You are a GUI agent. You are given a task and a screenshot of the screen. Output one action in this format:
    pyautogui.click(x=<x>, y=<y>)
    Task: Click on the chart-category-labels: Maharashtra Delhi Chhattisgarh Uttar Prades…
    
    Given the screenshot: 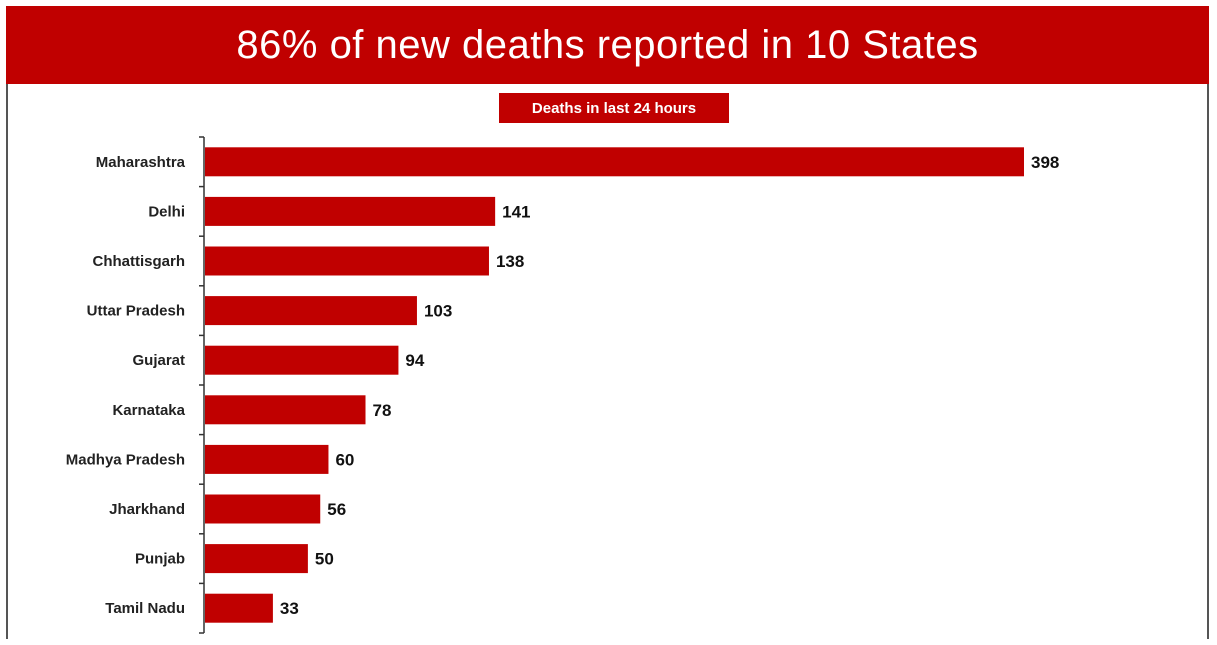 What is the action you would take?
    pyautogui.click(x=126, y=385)
    